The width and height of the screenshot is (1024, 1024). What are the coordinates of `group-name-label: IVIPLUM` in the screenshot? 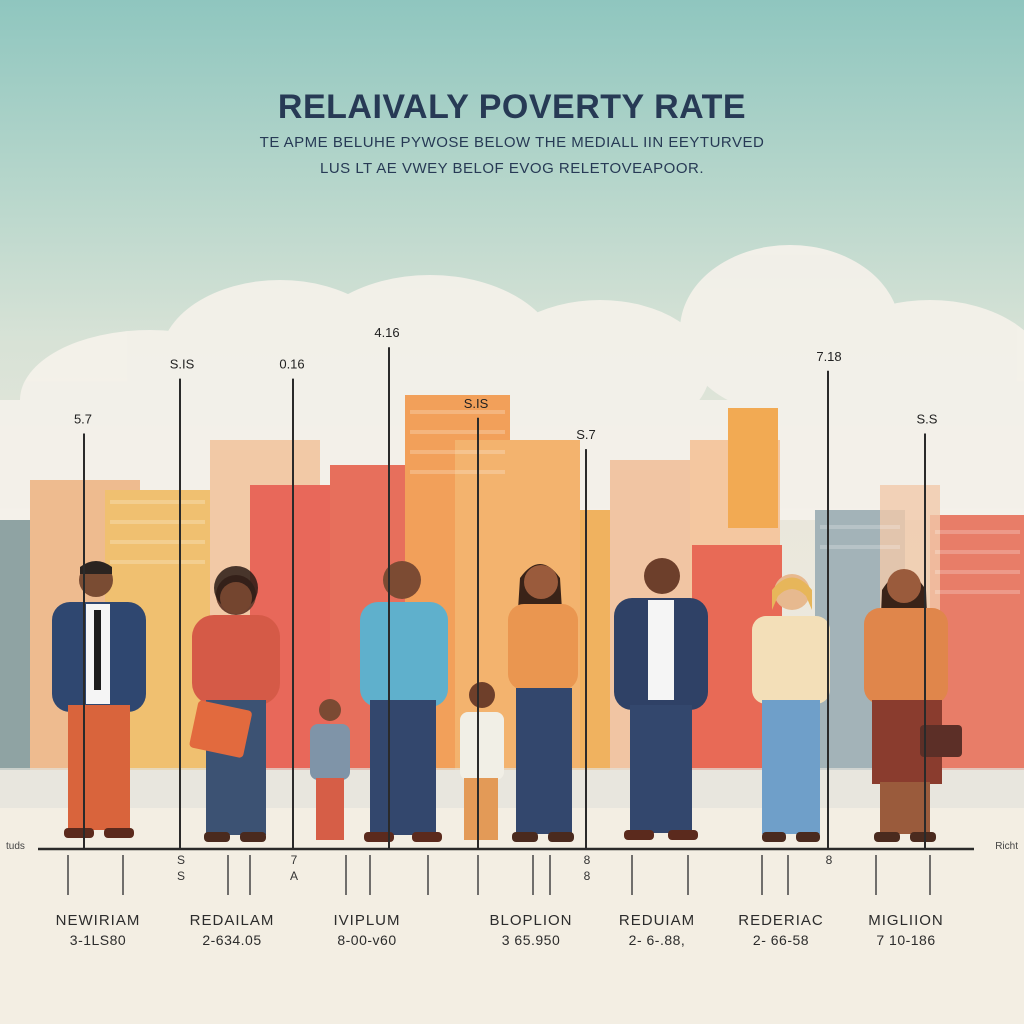 It's located at (367, 920).